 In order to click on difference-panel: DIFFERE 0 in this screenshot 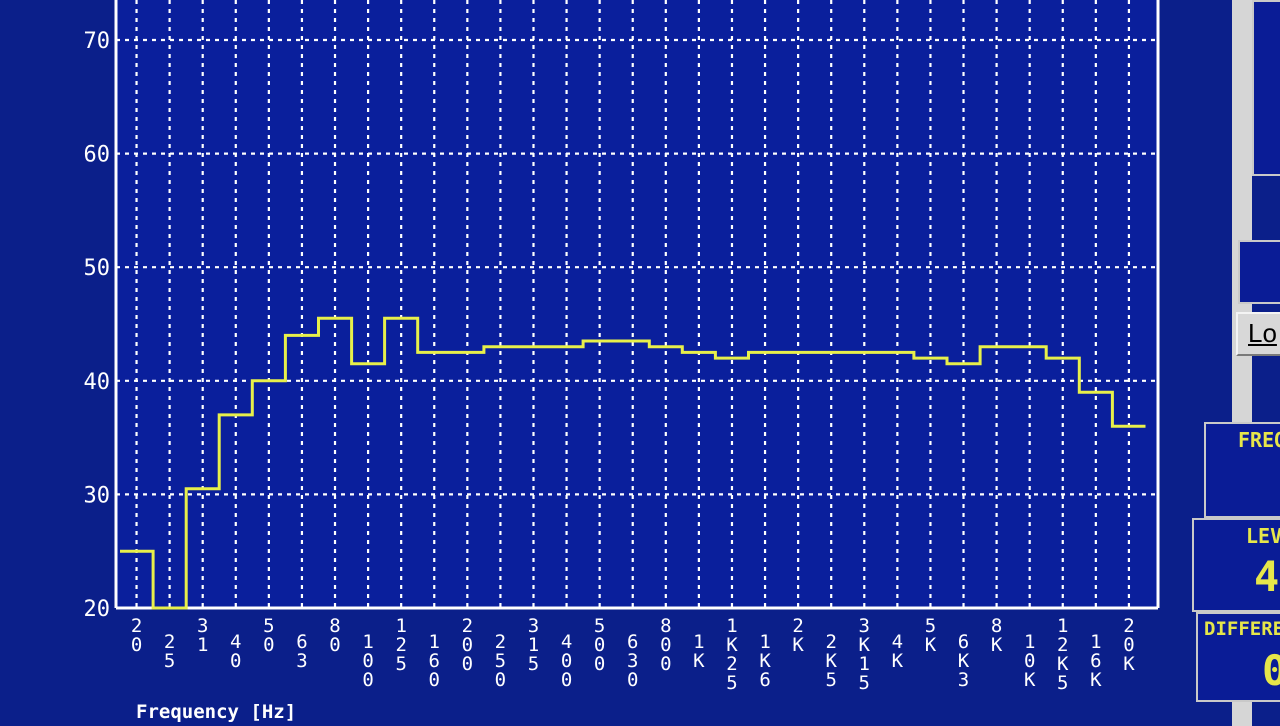, I will do `click(1238, 657)`.